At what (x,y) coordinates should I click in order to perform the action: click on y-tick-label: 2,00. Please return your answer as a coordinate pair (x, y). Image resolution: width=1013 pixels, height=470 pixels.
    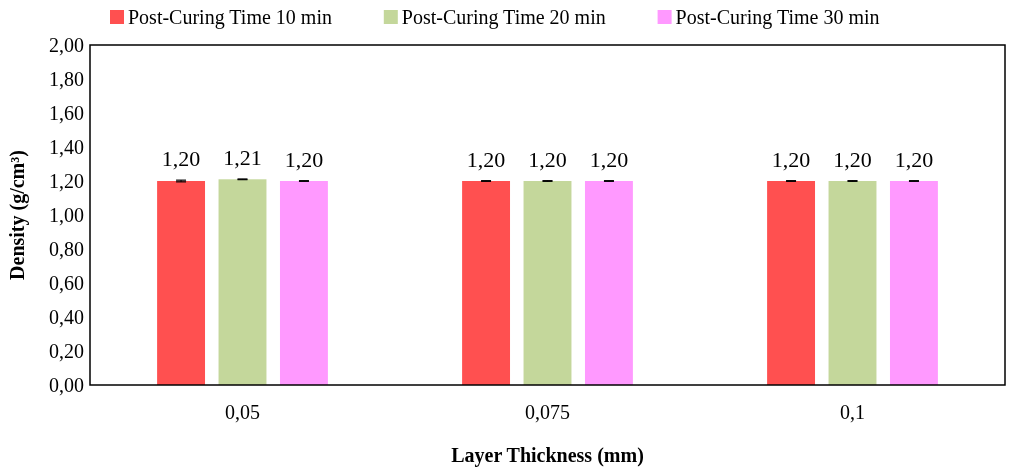
    Looking at the image, I should click on (66, 45).